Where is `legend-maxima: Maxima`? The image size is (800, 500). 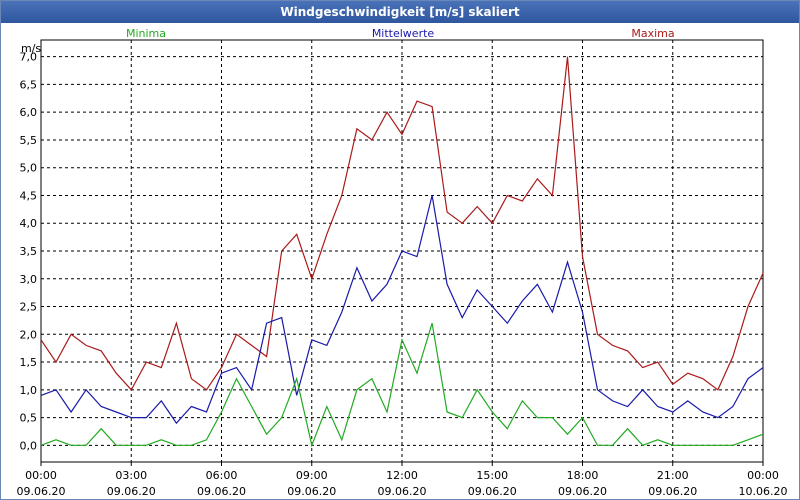 legend-maxima: Maxima is located at coordinates (652, 33).